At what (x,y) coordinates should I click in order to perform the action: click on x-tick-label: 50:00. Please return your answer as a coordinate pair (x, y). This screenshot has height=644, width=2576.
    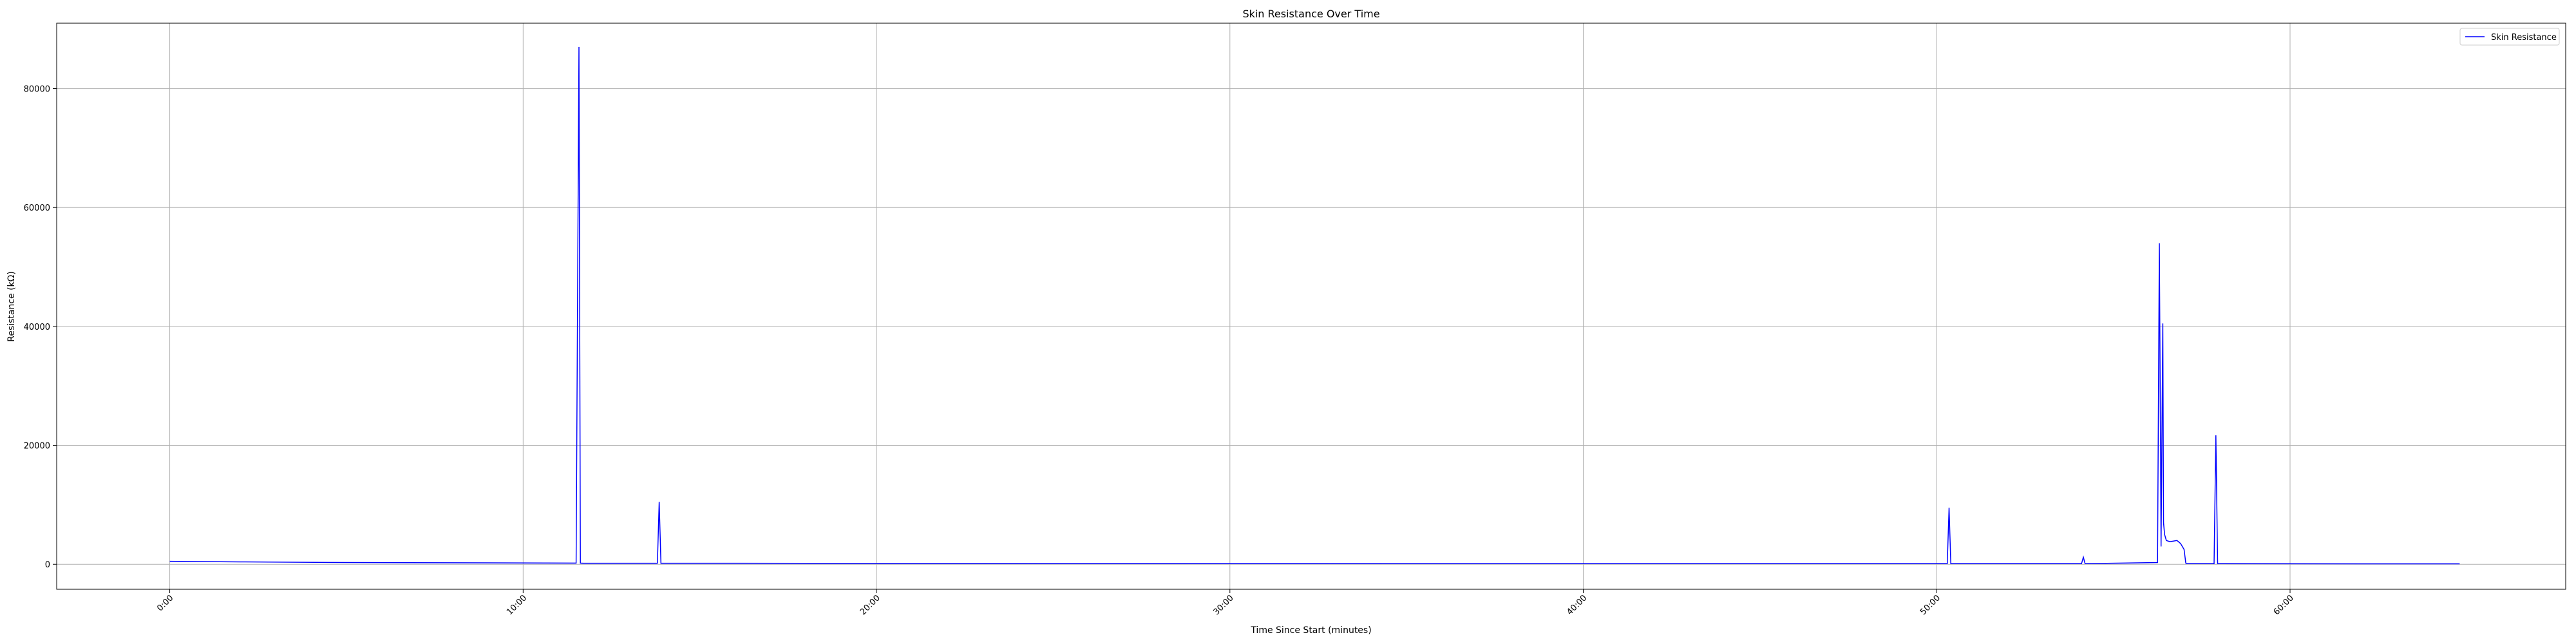
    Looking at the image, I should click on (1930, 605).